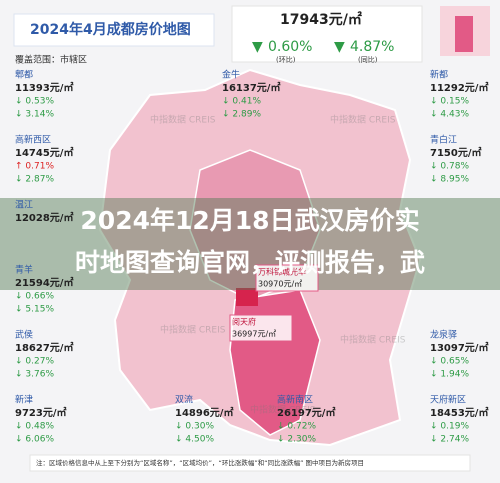  Describe the element at coordinates (254, 334) in the screenshot. I see `project-price: 36997元/㎡` at that location.